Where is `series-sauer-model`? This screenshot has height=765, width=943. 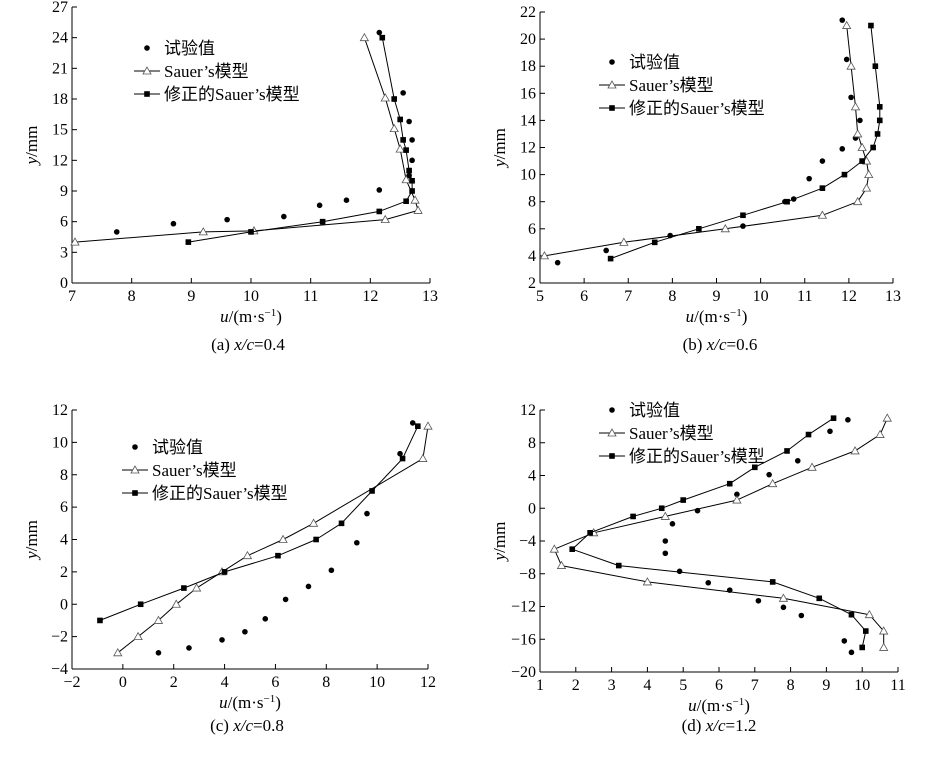
series-sauer-model is located at coordinates (706, 140).